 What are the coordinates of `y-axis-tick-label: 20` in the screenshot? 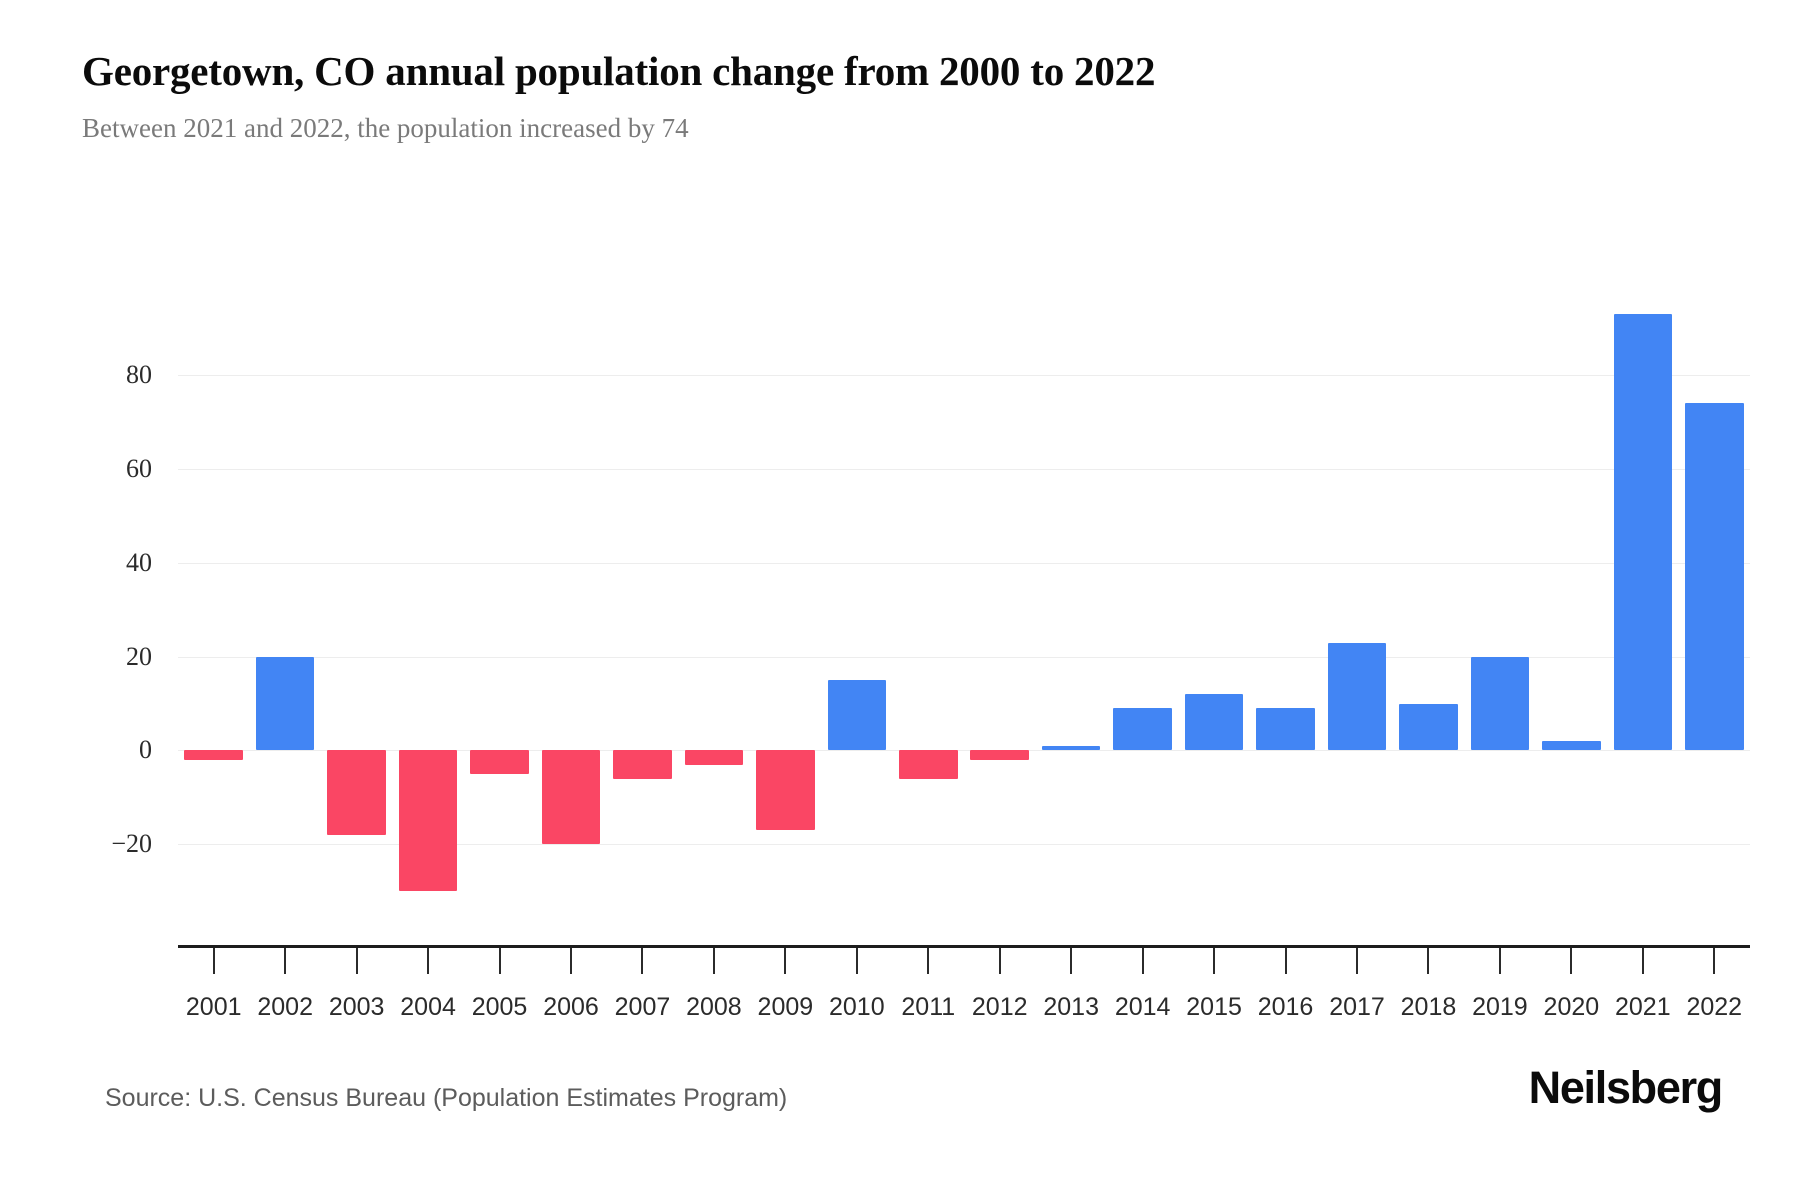 It's located at (139, 656).